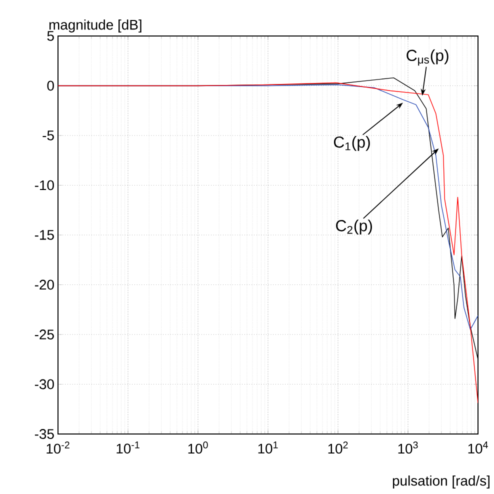  Describe the element at coordinates (268, 448) in the screenshot. I see `x-tick-label: 10$^{1}$` at that location.